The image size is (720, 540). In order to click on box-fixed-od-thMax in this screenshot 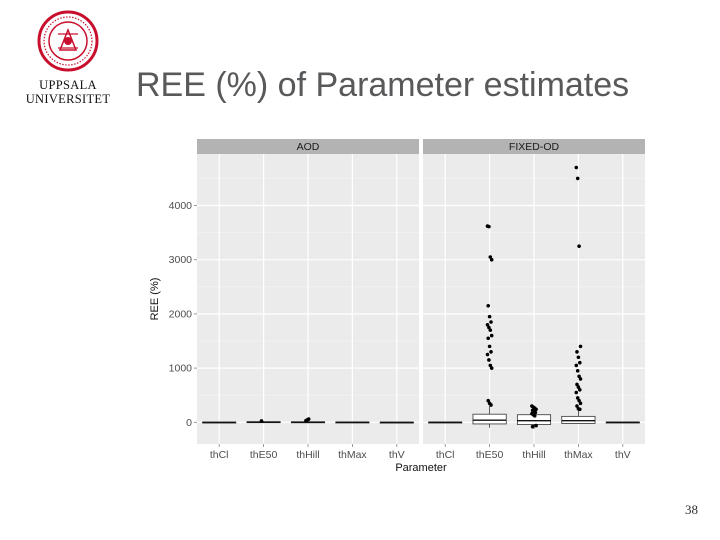, I will do `click(578, 419)`.